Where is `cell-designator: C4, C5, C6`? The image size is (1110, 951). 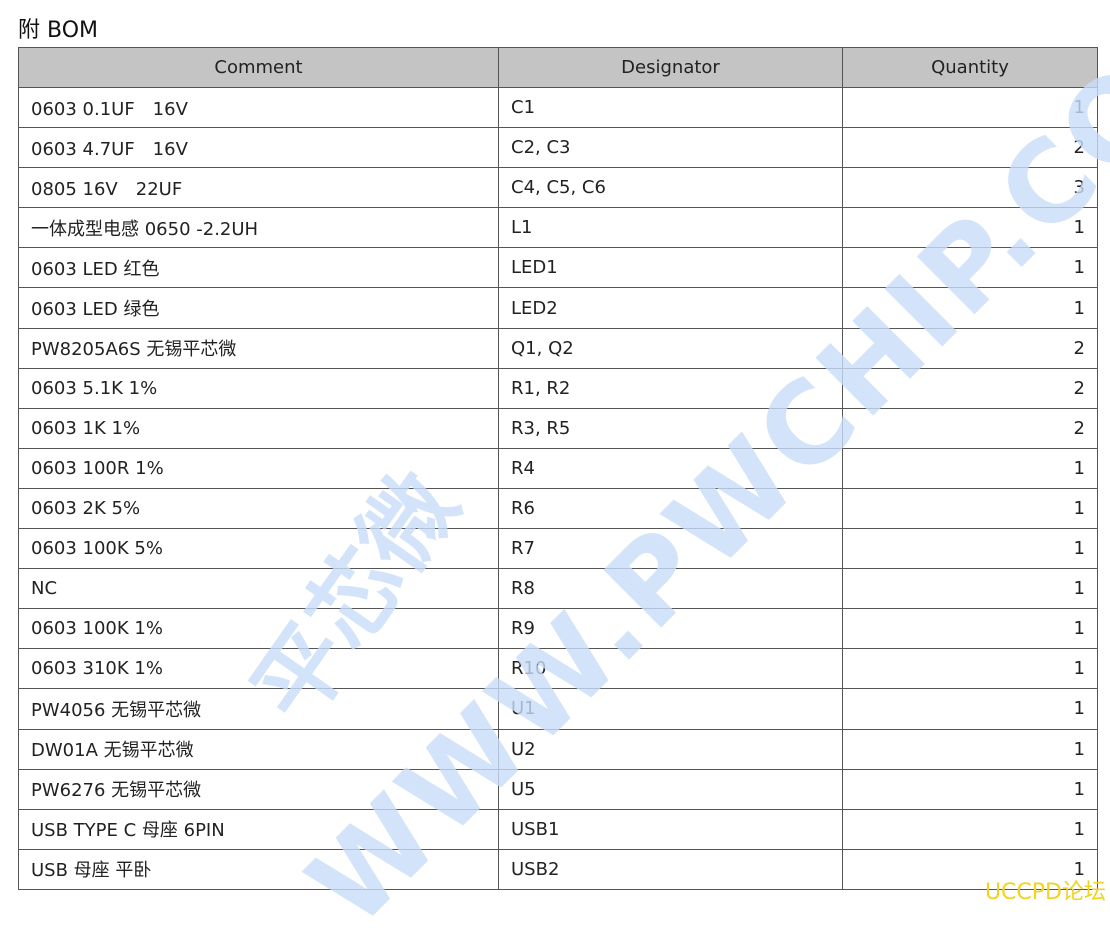 cell-designator: C4, C5, C6 is located at coordinates (670, 188).